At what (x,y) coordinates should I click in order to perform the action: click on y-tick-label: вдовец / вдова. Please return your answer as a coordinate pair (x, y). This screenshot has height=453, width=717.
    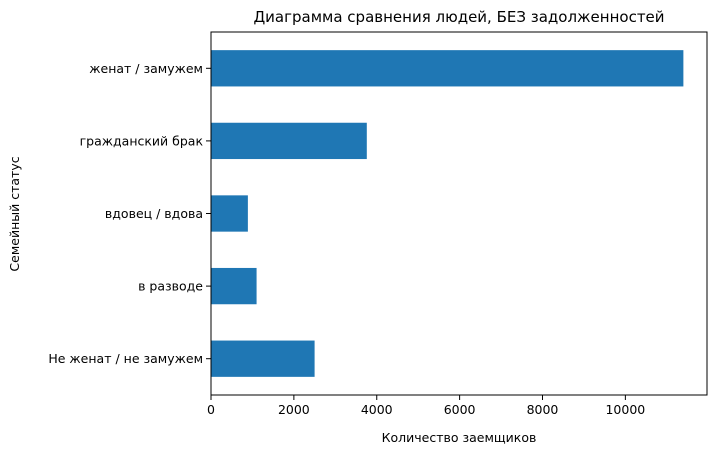
    Looking at the image, I should click on (154, 213).